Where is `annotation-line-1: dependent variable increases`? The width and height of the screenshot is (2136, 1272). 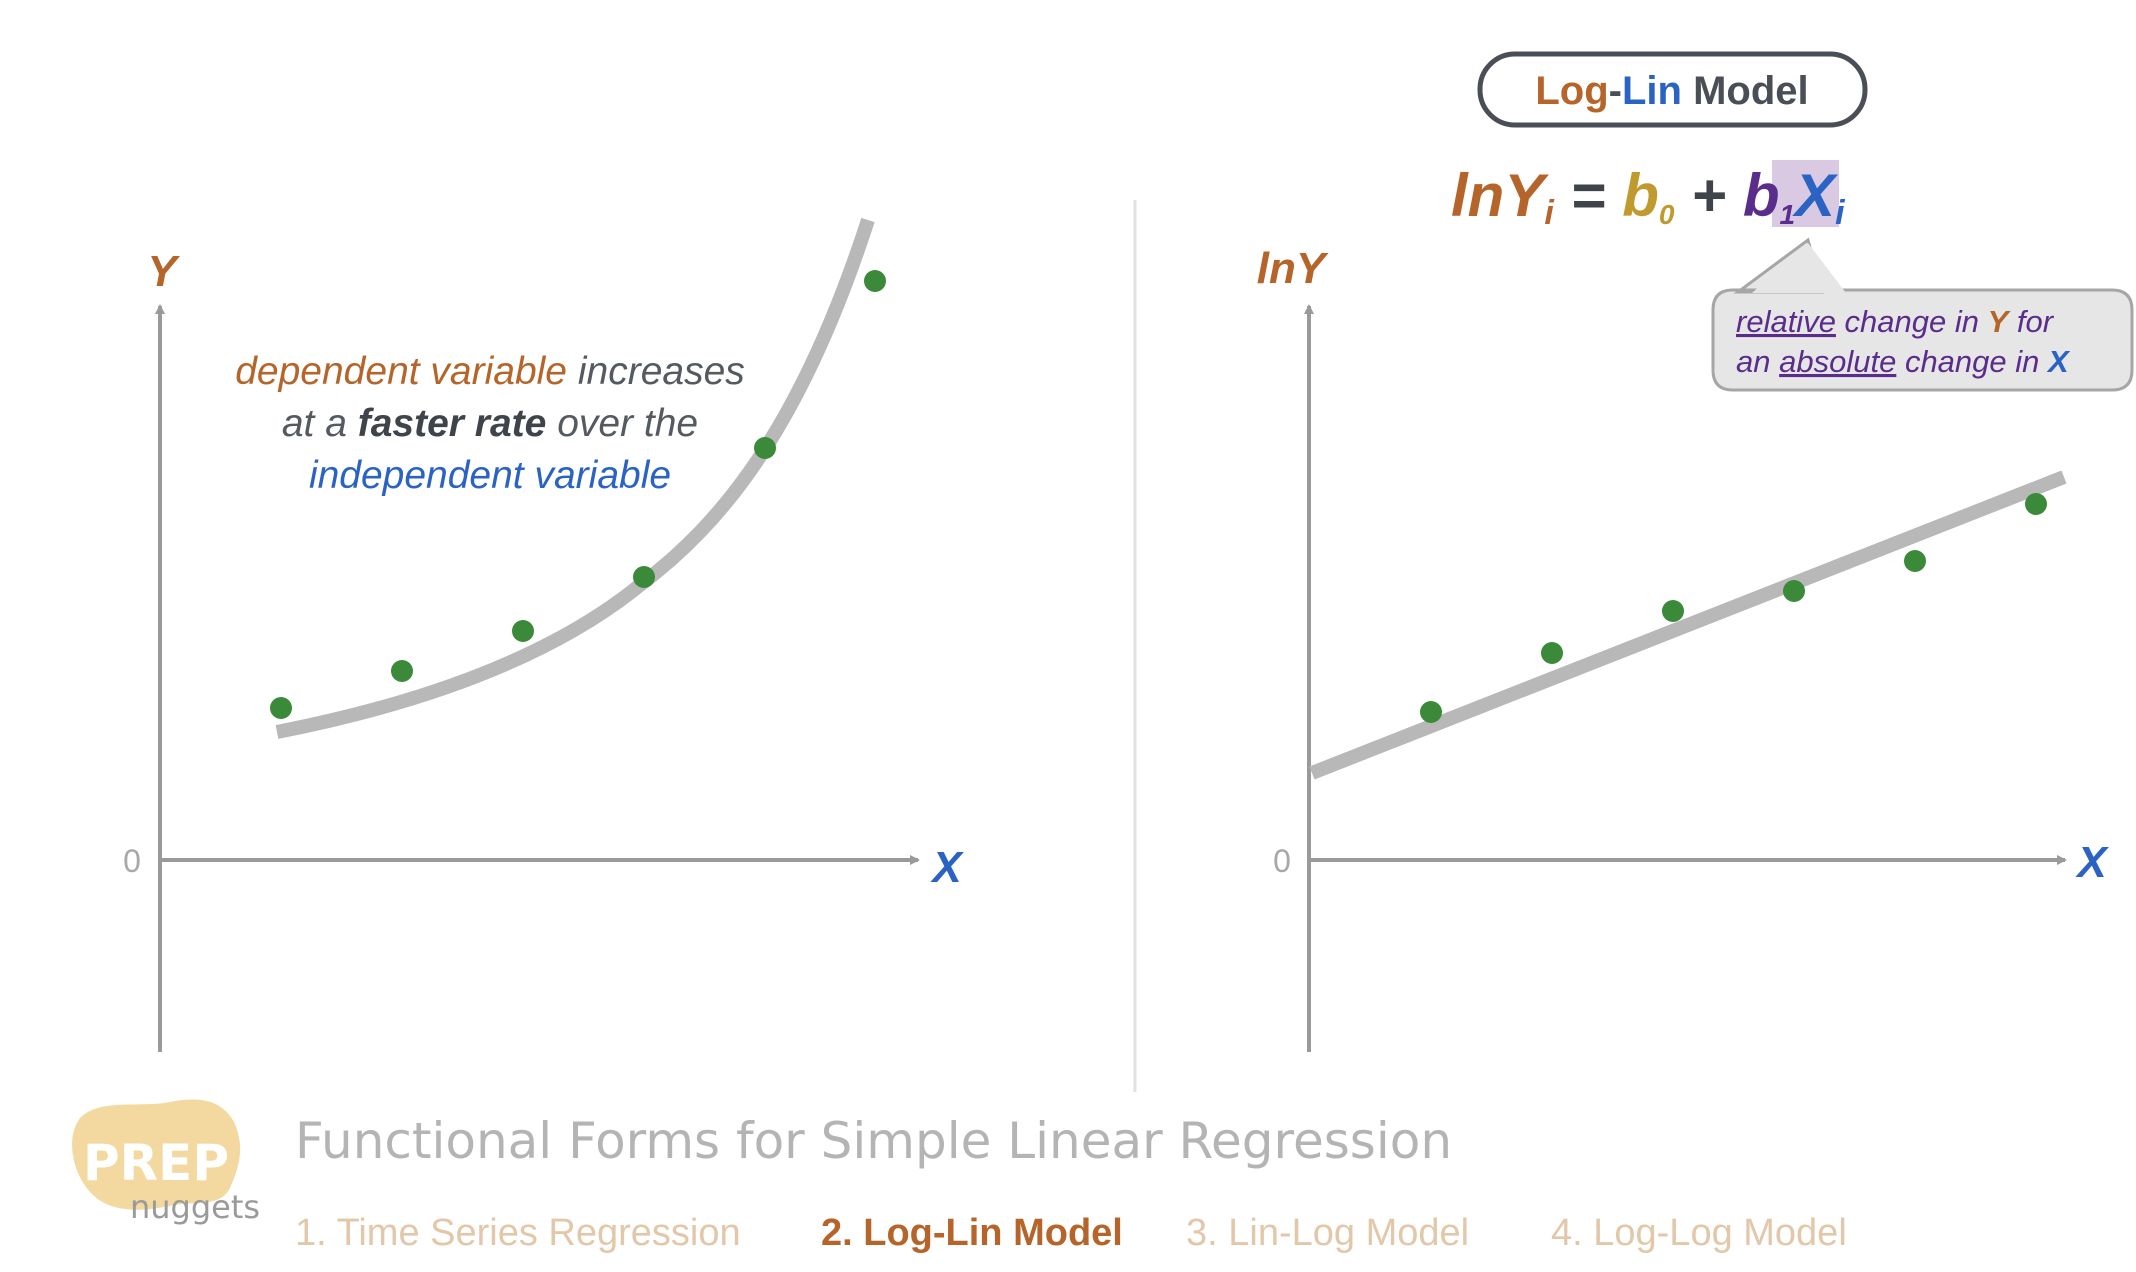 annotation-line-1: dependent variable increases is located at coordinates (490, 371).